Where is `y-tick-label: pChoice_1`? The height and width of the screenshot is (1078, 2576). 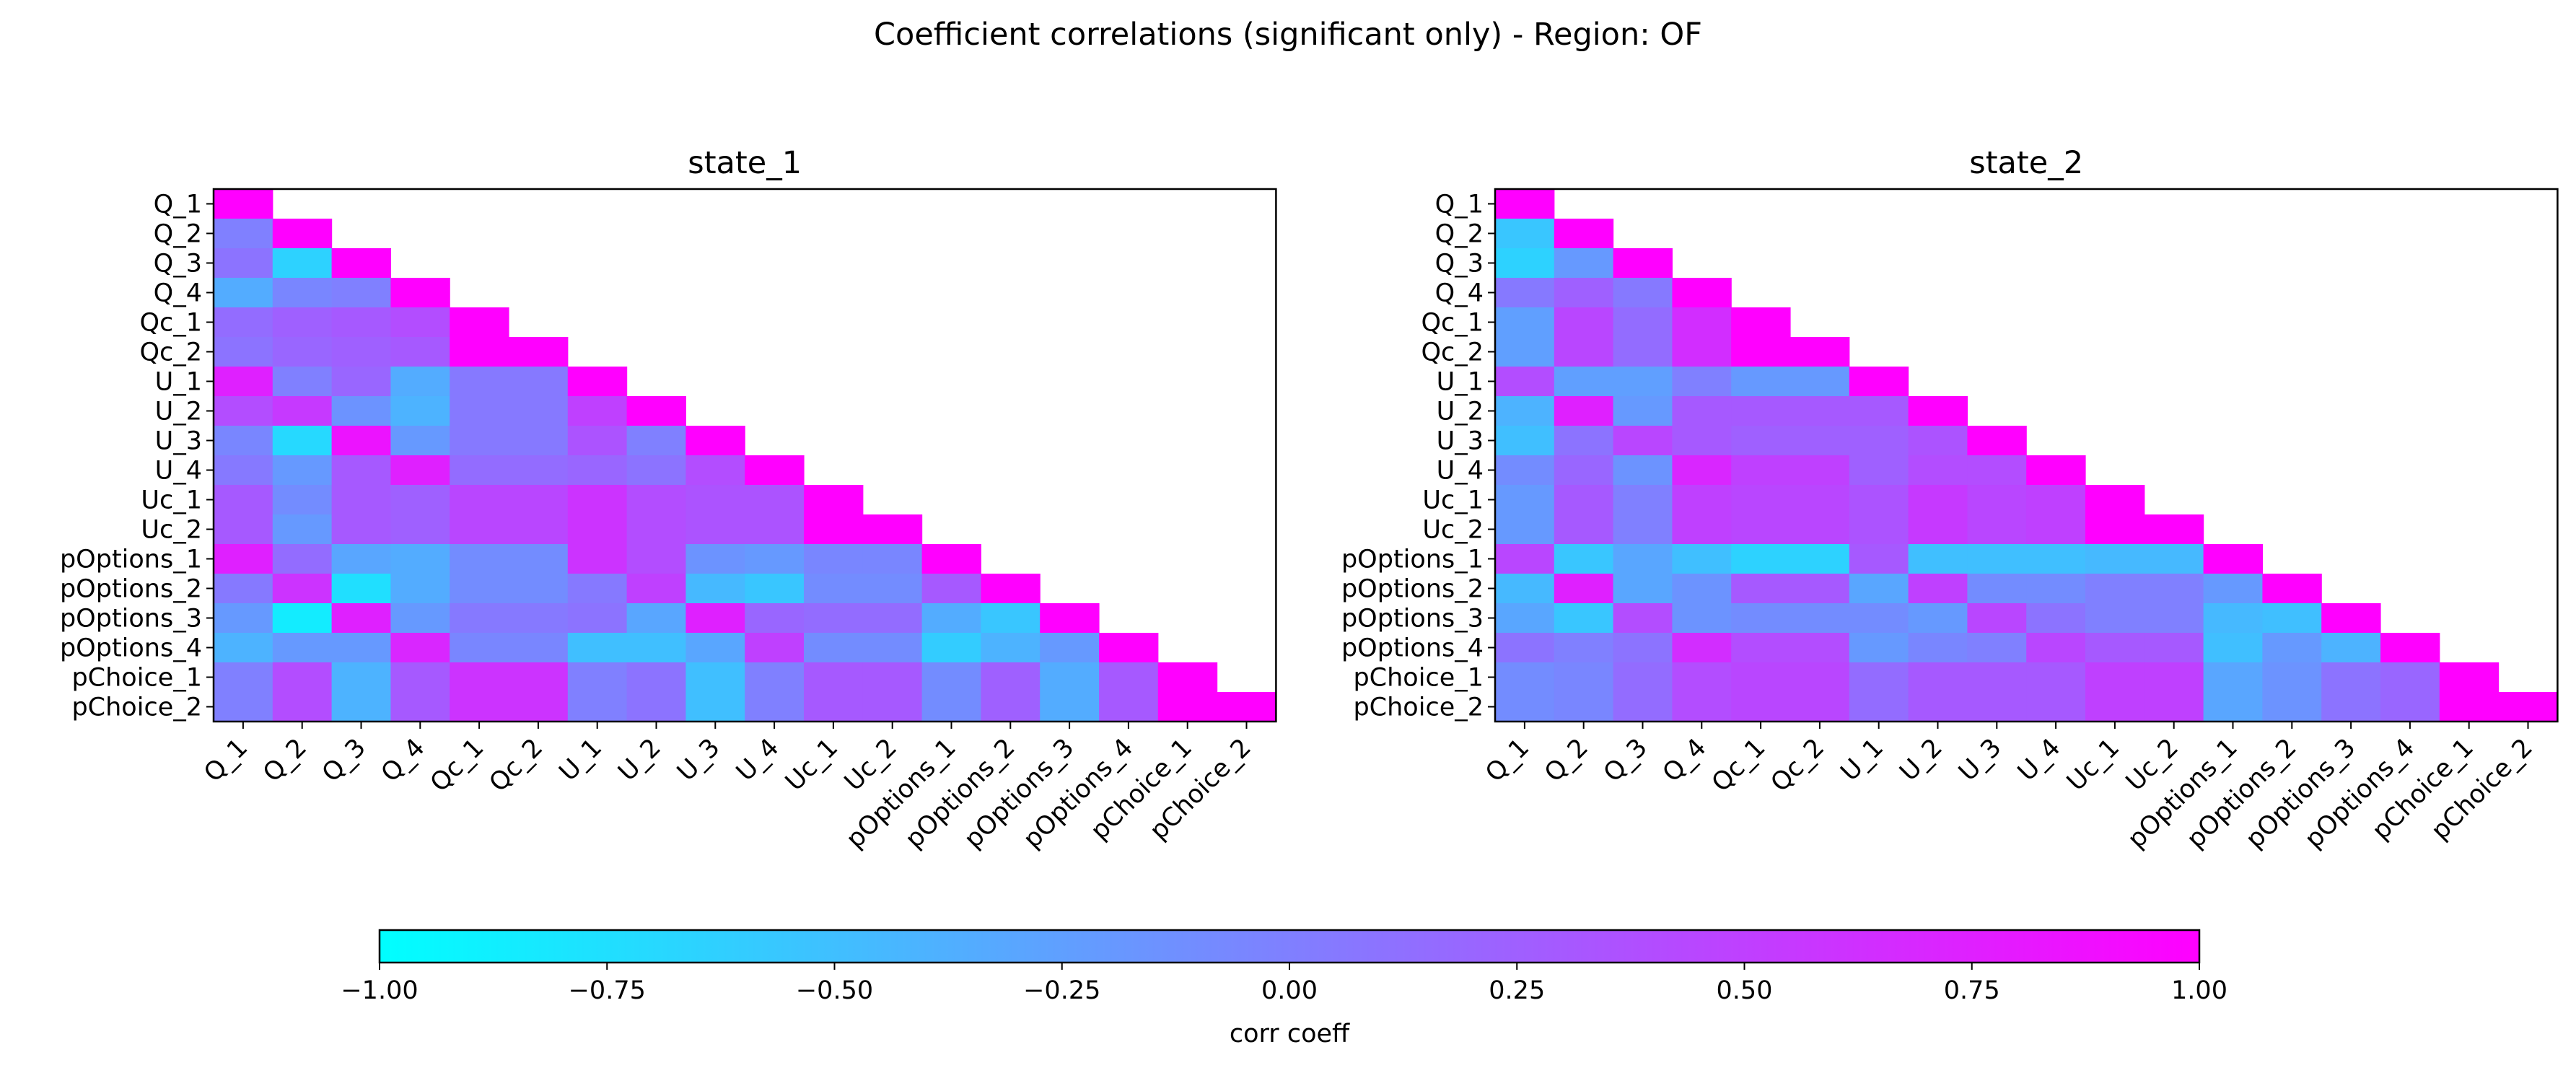
y-tick-label: pChoice_1 is located at coordinates (136, 678).